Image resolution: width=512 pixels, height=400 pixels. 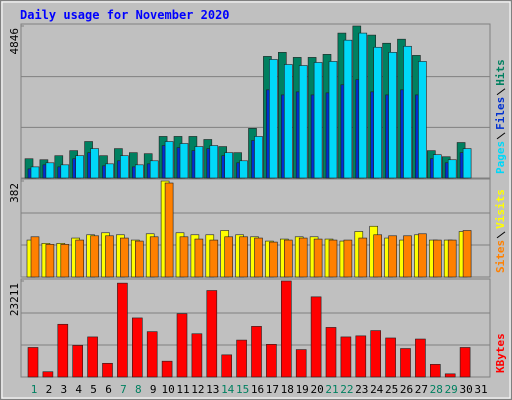 What do you see at coordinates (14, 193) in the screenshot?
I see `y-axis-label: 382` at bounding box center [14, 193].